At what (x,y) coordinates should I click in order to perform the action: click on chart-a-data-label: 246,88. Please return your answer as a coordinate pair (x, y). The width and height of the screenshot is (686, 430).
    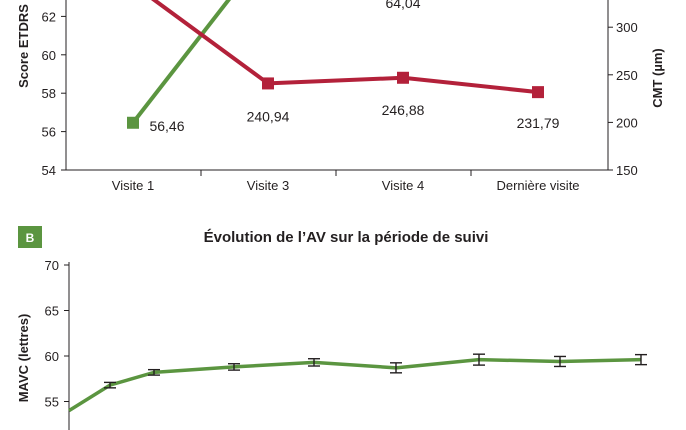
    Looking at the image, I should click on (403, 110).